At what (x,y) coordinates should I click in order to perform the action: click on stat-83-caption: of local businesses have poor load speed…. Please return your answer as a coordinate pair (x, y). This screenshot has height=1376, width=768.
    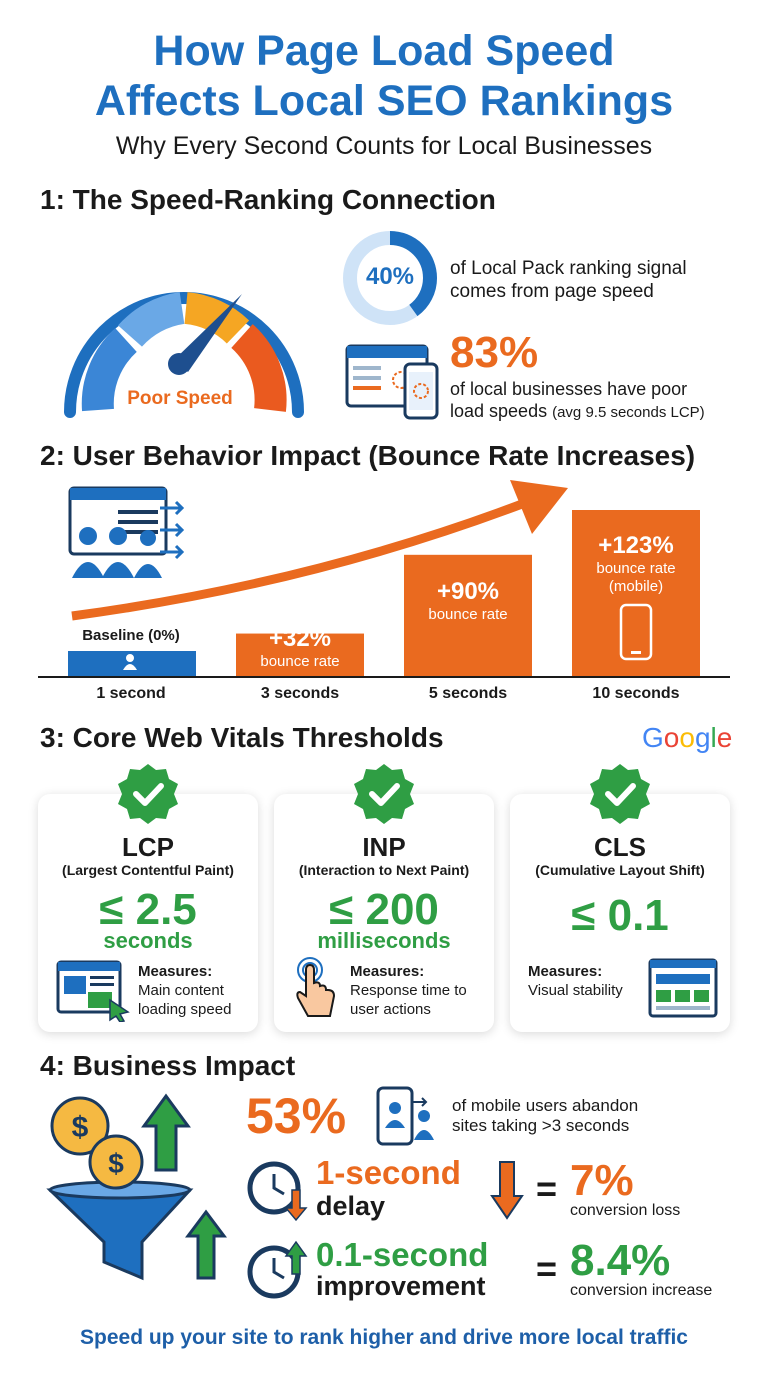
    Looking at the image, I should click on (577, 401).